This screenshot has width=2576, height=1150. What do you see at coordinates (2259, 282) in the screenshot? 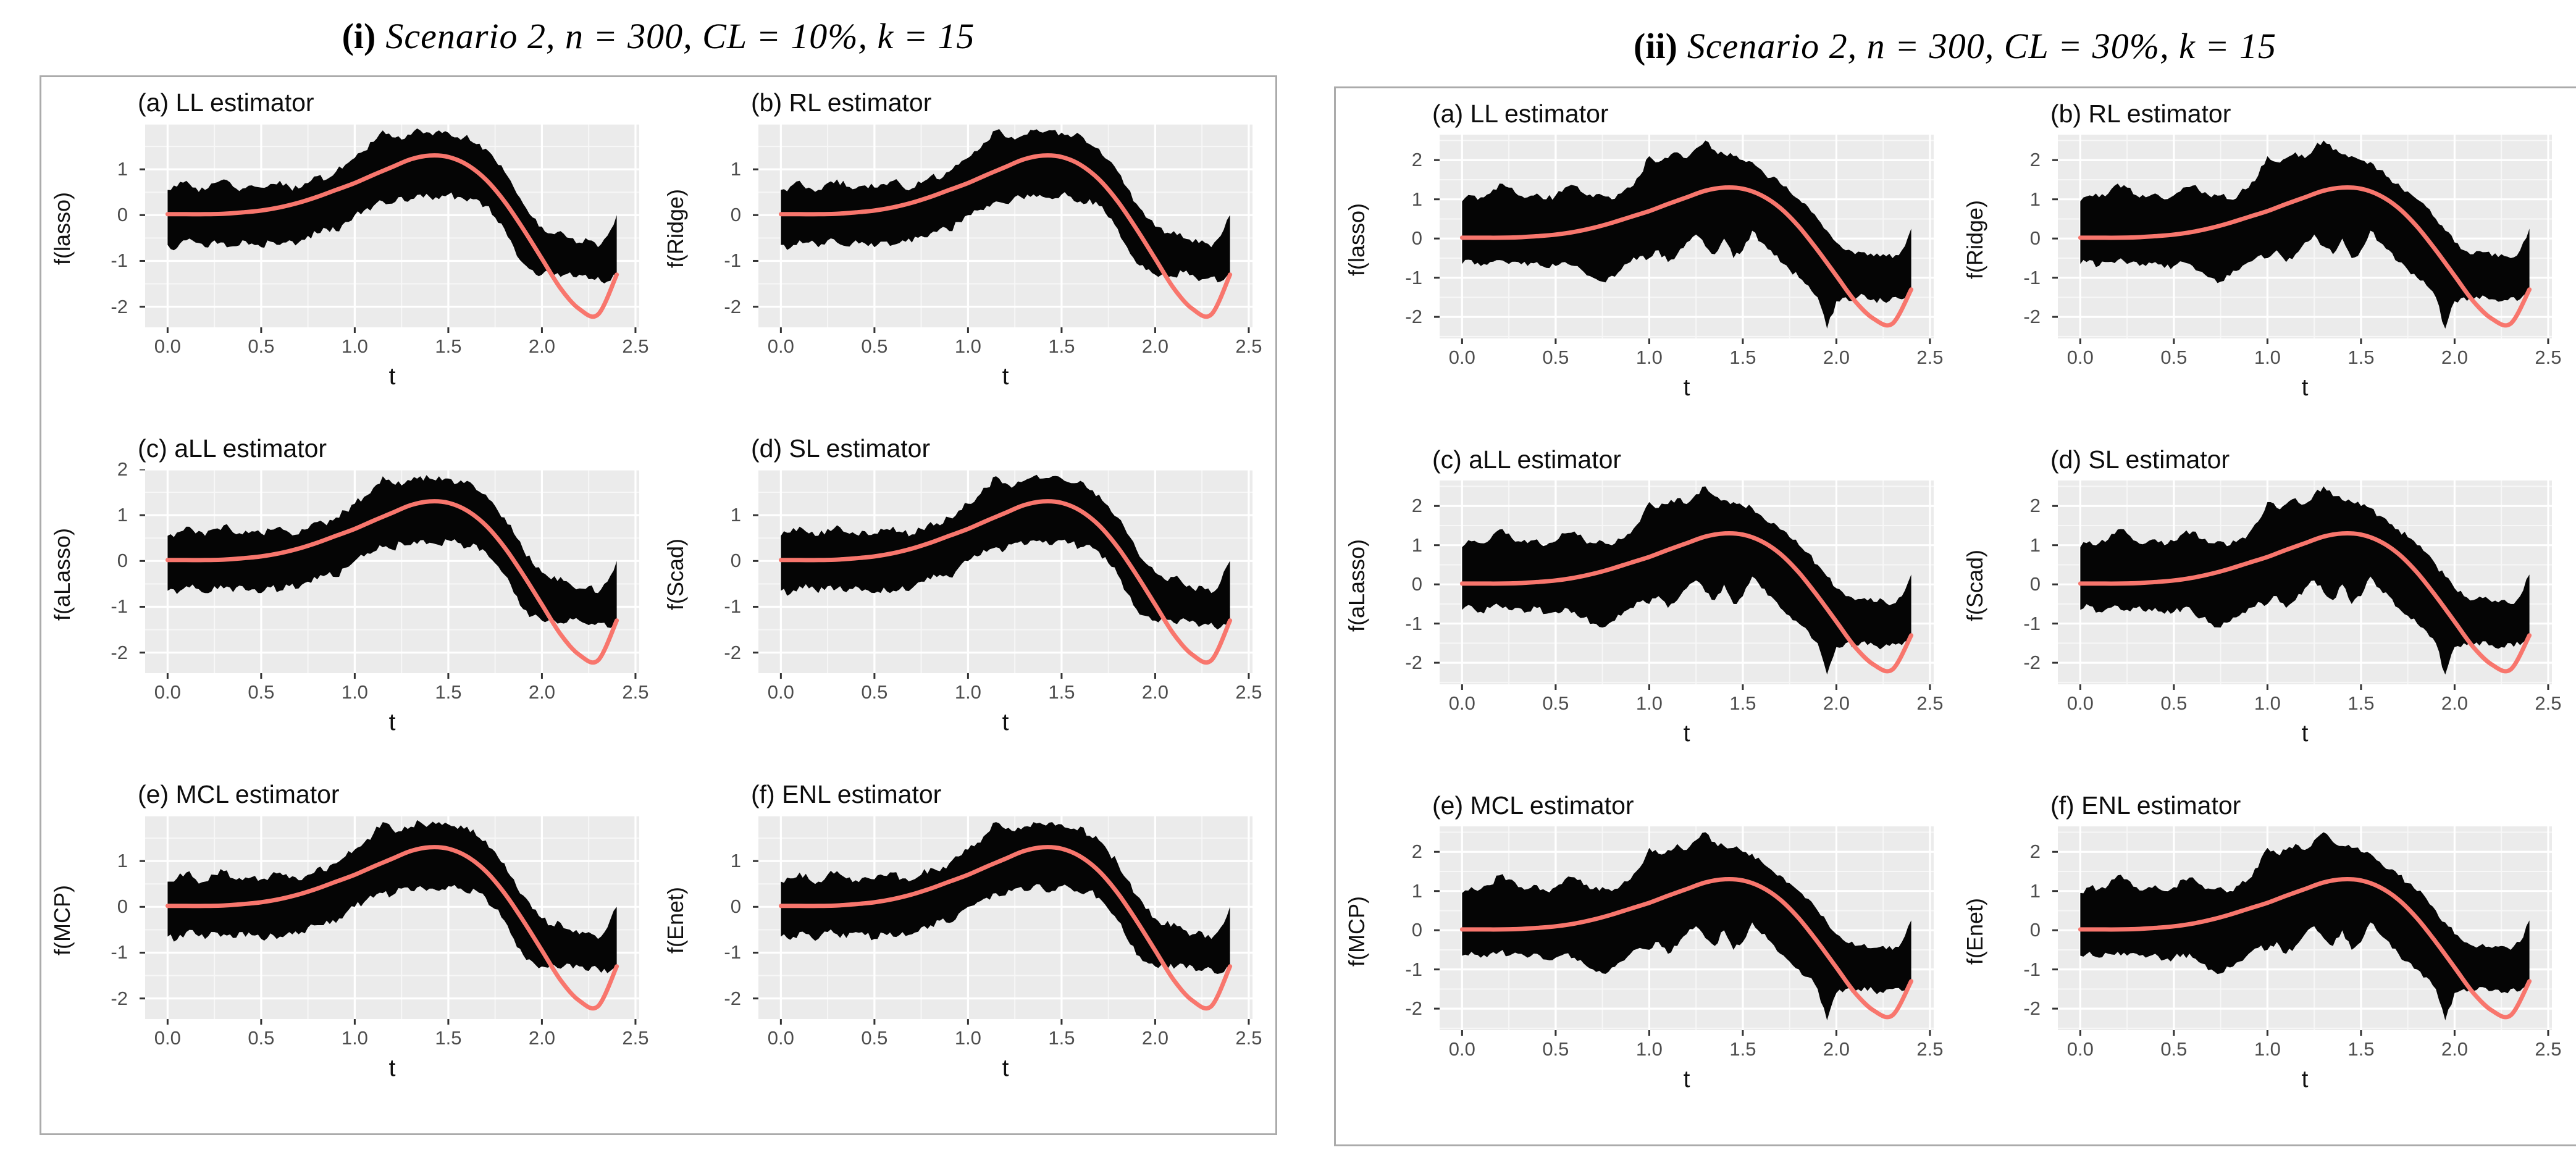
I see `plot-area: f(Ridge) t 2 1 0 -1 -2 0.0 0.5 1.0 1.5 2.0 2.5` at bounding box center [2259, 282].